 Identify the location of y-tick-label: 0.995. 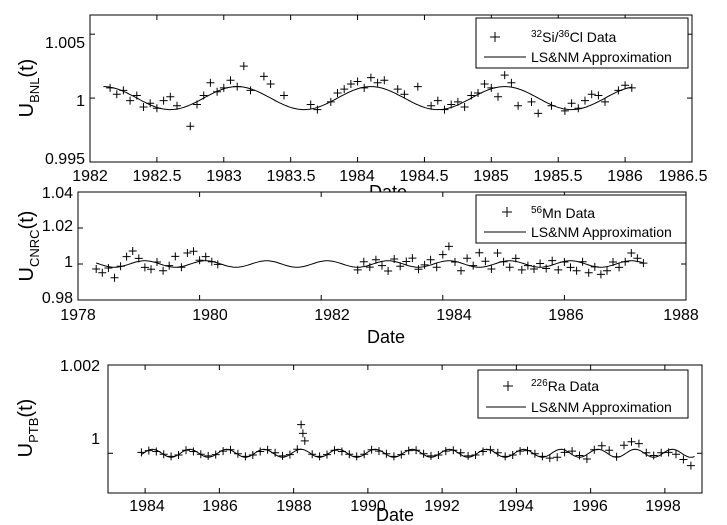
(65, 159).